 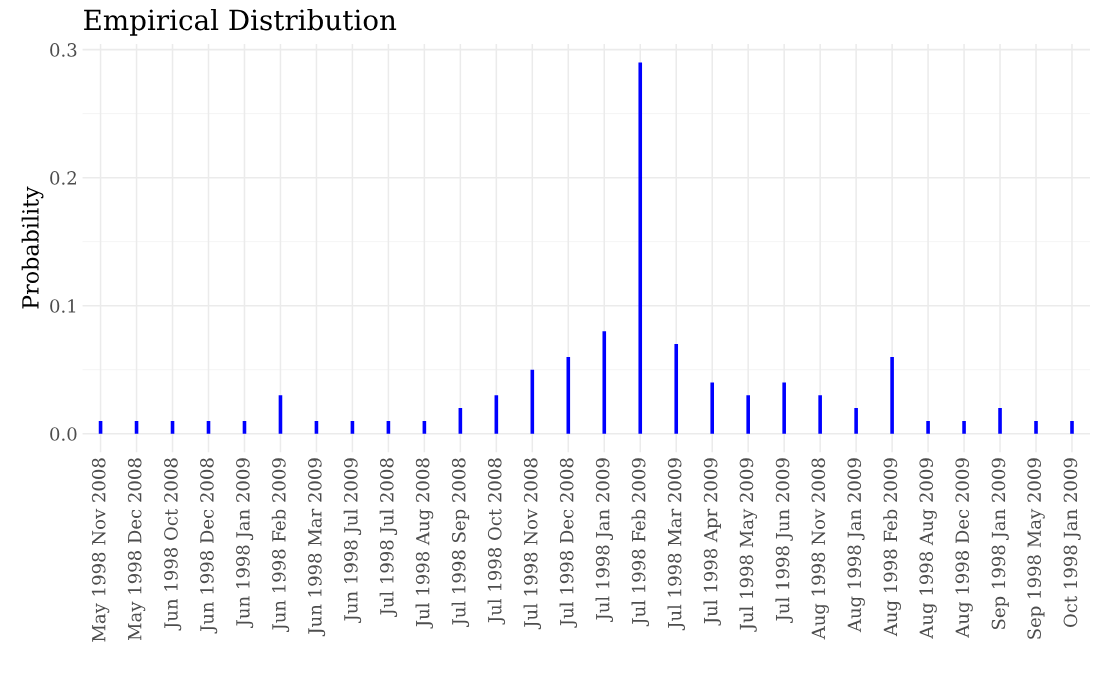 I want to click on x-tick-label: Jun 1998 Dec 2008, so click(x=209, y=546).